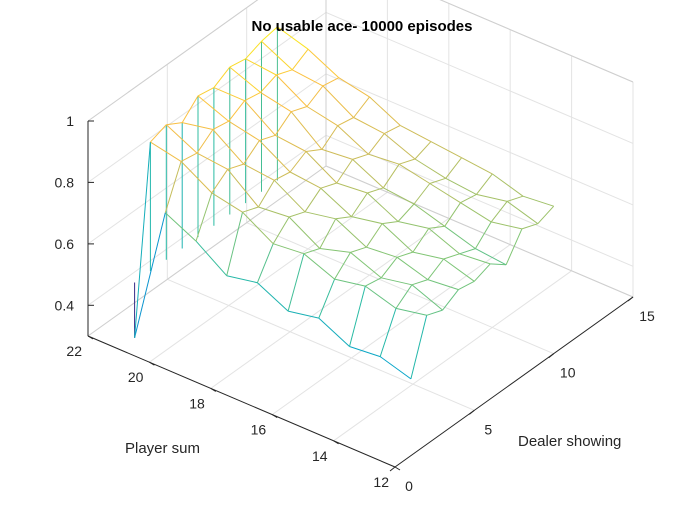 The height and width of the screenshot is (525, 700). What do you see at coordinates (65, 244) in the screenshot?
I see `z-tick-label: 0.6` at bounding box center [65, 244].